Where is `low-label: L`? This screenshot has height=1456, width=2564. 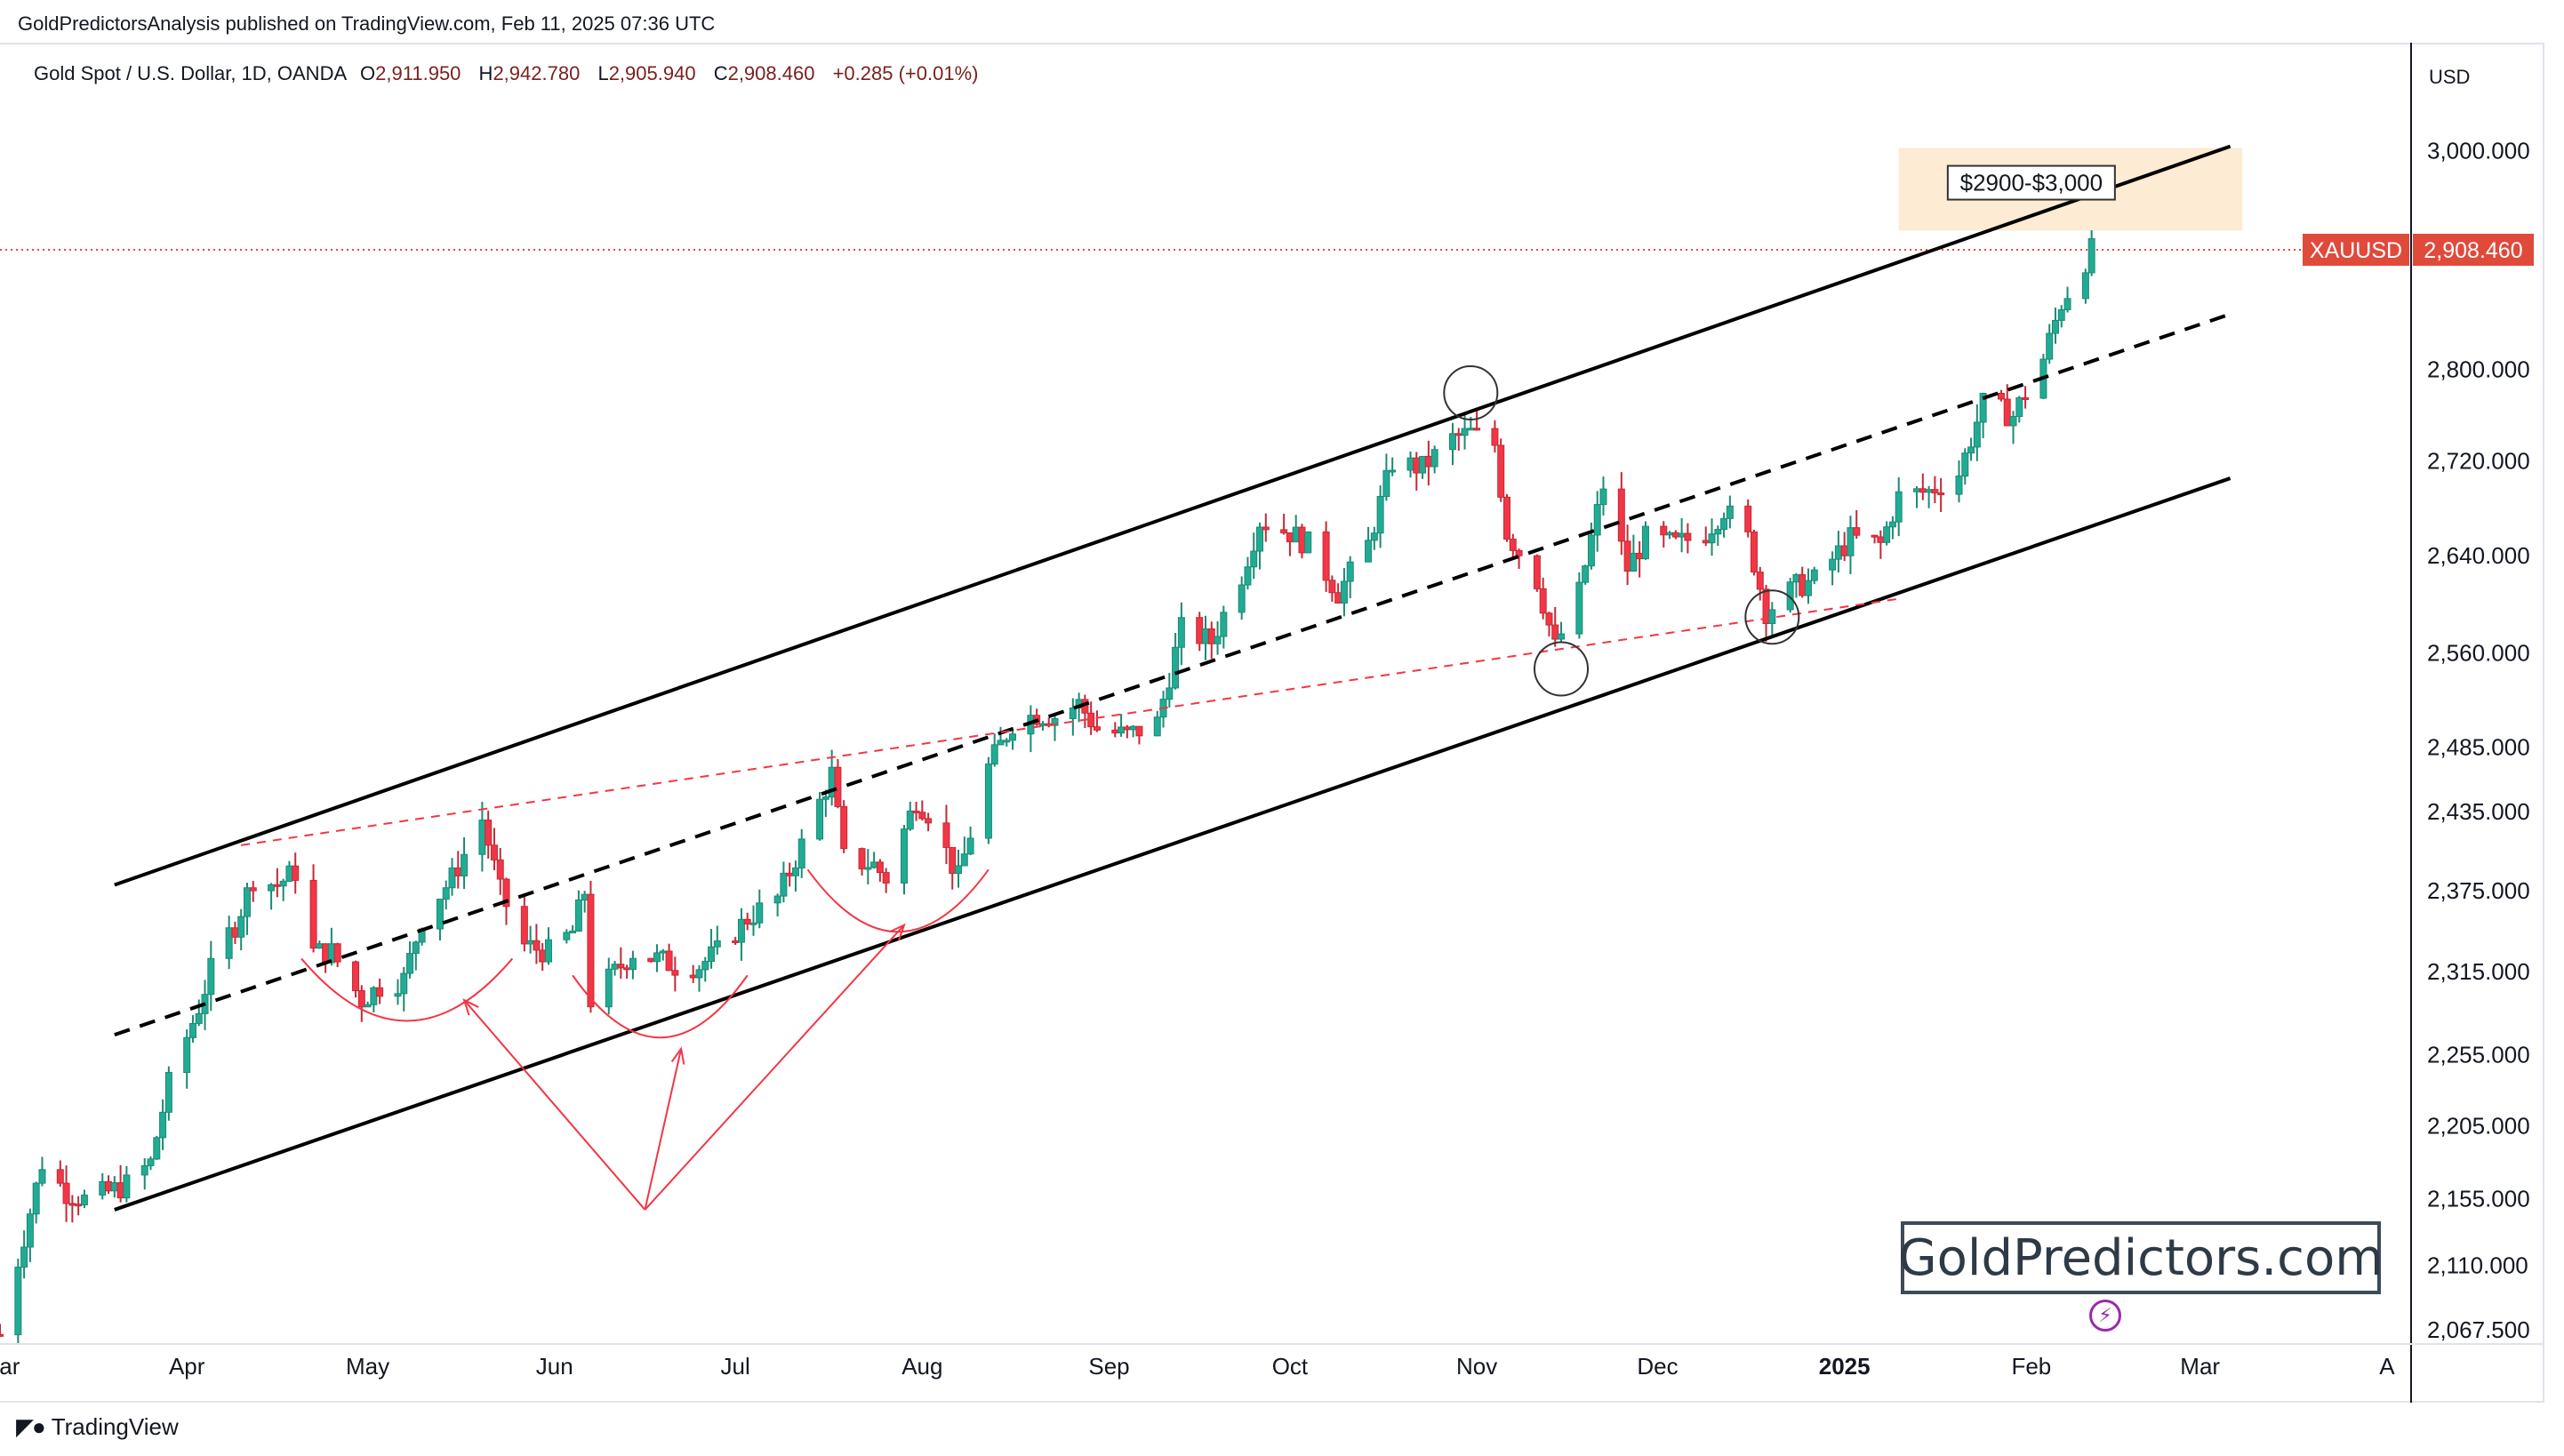 low-label: L is located at coordinates (603, 73).